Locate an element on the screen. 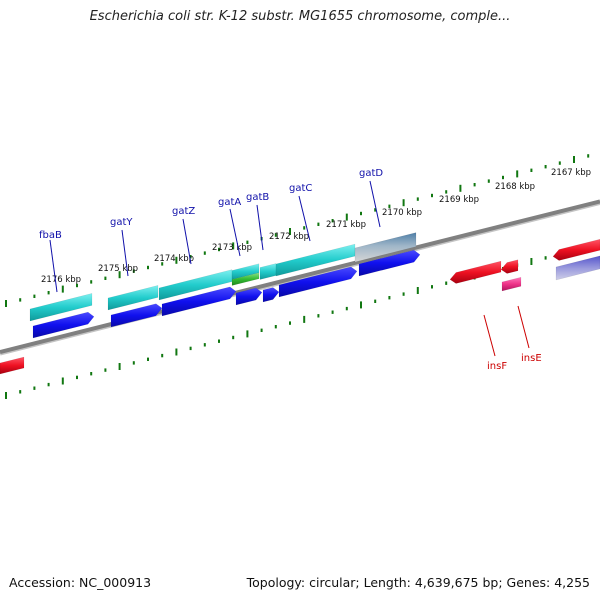  cds-left-edge is located at coordinates (12, 365).